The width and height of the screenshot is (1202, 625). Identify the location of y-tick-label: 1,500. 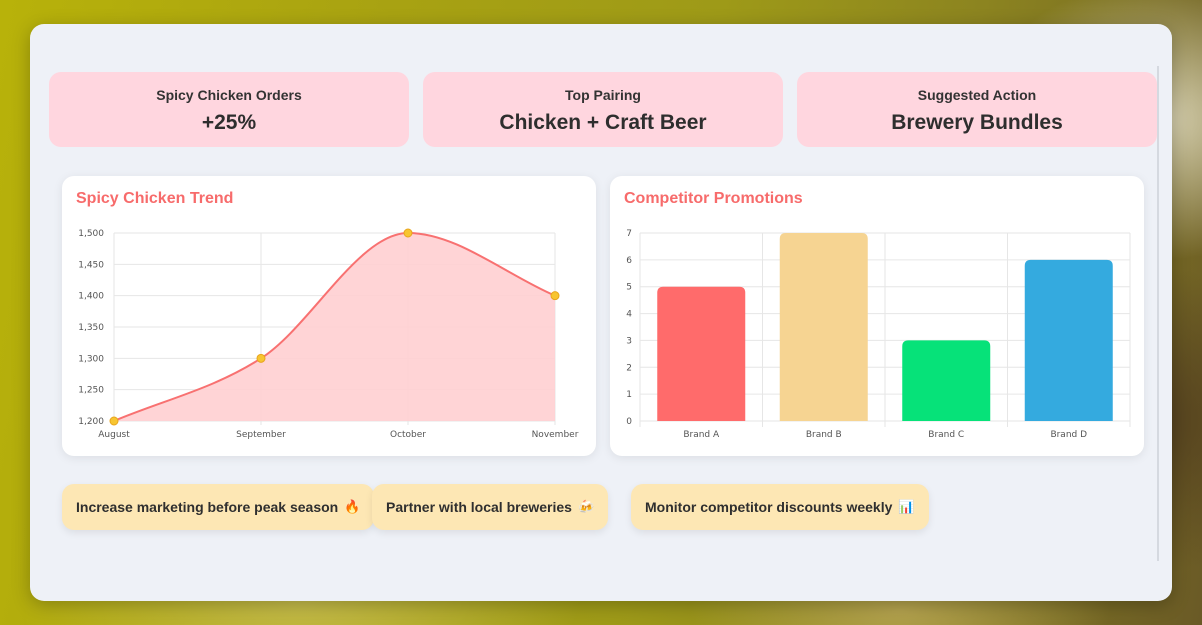
(91, 234).